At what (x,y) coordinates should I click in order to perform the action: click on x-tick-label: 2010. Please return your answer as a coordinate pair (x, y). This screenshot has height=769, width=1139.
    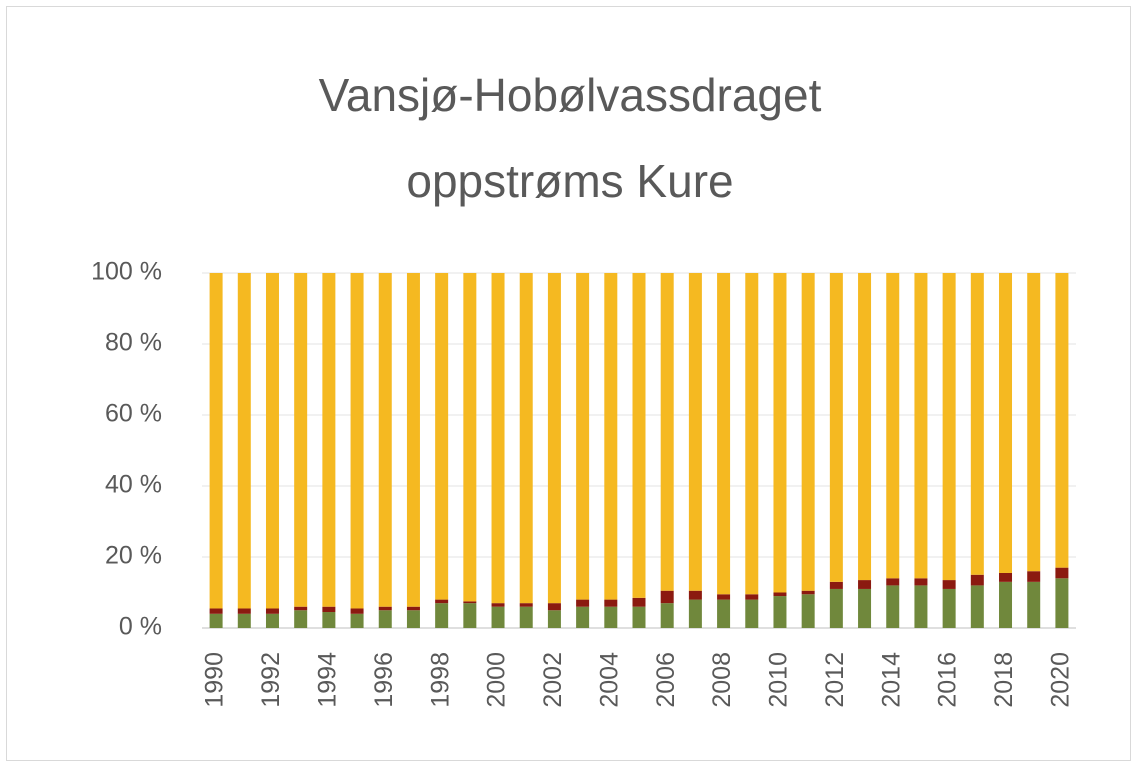
    Looking at the image, I should click on (779, 680).